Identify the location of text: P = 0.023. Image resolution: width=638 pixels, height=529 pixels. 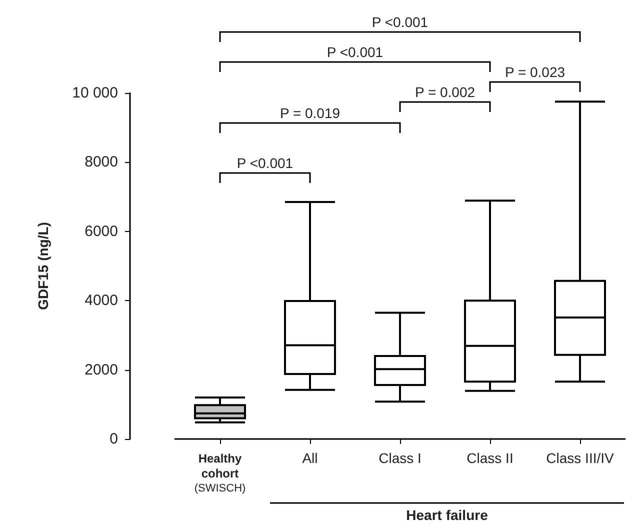
(535, 72).